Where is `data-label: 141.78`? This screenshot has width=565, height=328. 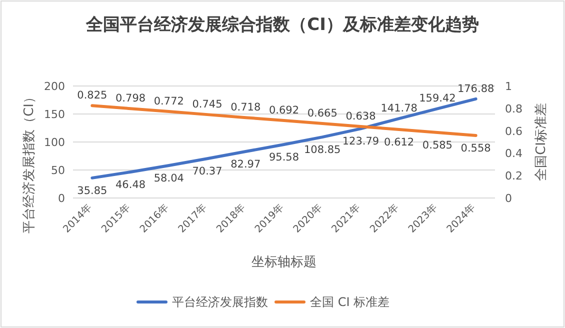 data-label: 141.78 is located at coordinates (399, 108).